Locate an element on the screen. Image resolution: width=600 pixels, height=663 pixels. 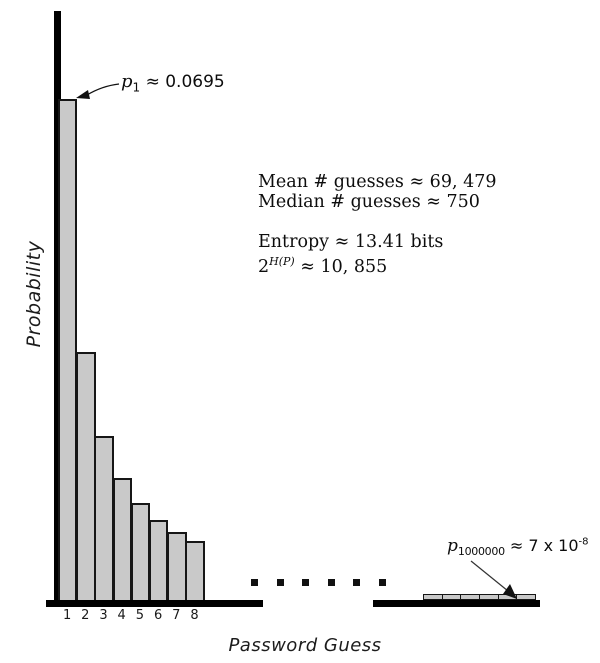
entropy-value: ≈ 10, 855 is located at coordinates (341, 266).